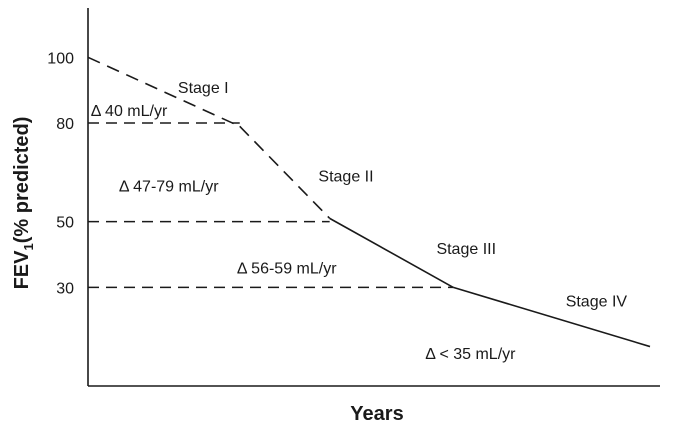 The width and height of the screenshot is (673, 429). What do you see at coordinates (203, 88) in the screenshot?
I see `annotation-1: Stage I` at bounding box center [203, 88].